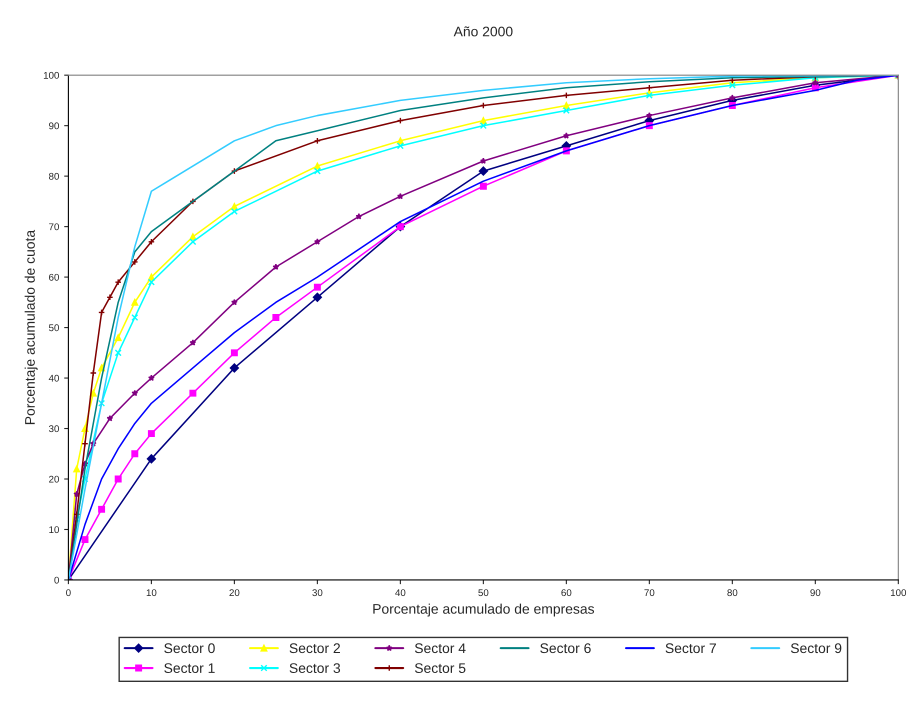  What do you see at coordinates (53, 328) in the screenshot?
I see `y-tick-label: 50` at bounding box center [53, 328].